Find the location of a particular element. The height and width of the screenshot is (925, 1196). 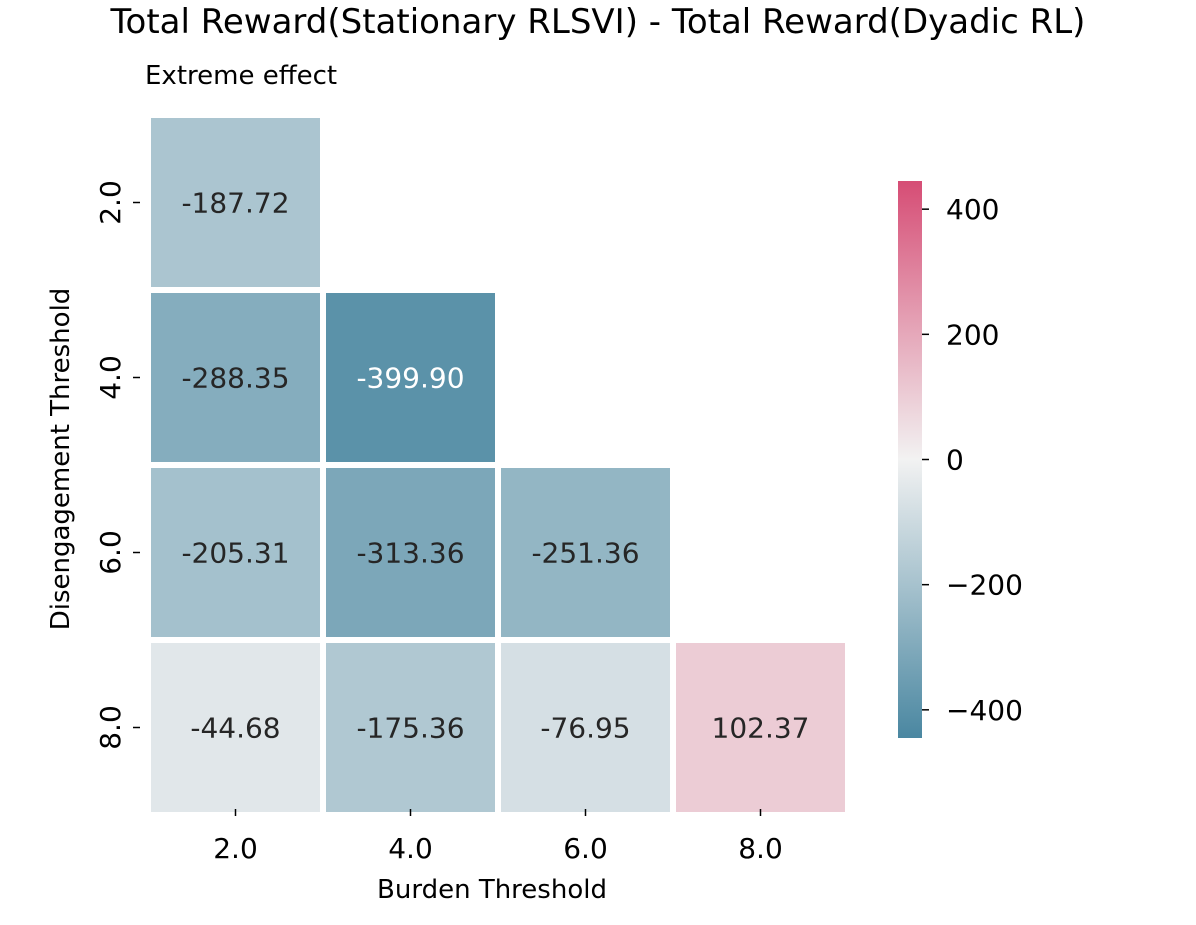

y-axis-label: Disengagement Threshold is located at coordinates (61, 459).